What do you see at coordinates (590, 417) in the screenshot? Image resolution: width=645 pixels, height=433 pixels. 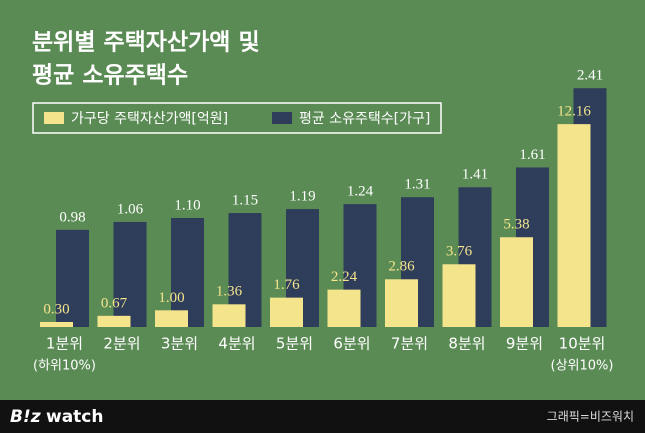 I see `credit: 그래픽=비즈워치` at bounding box center [590, 417].